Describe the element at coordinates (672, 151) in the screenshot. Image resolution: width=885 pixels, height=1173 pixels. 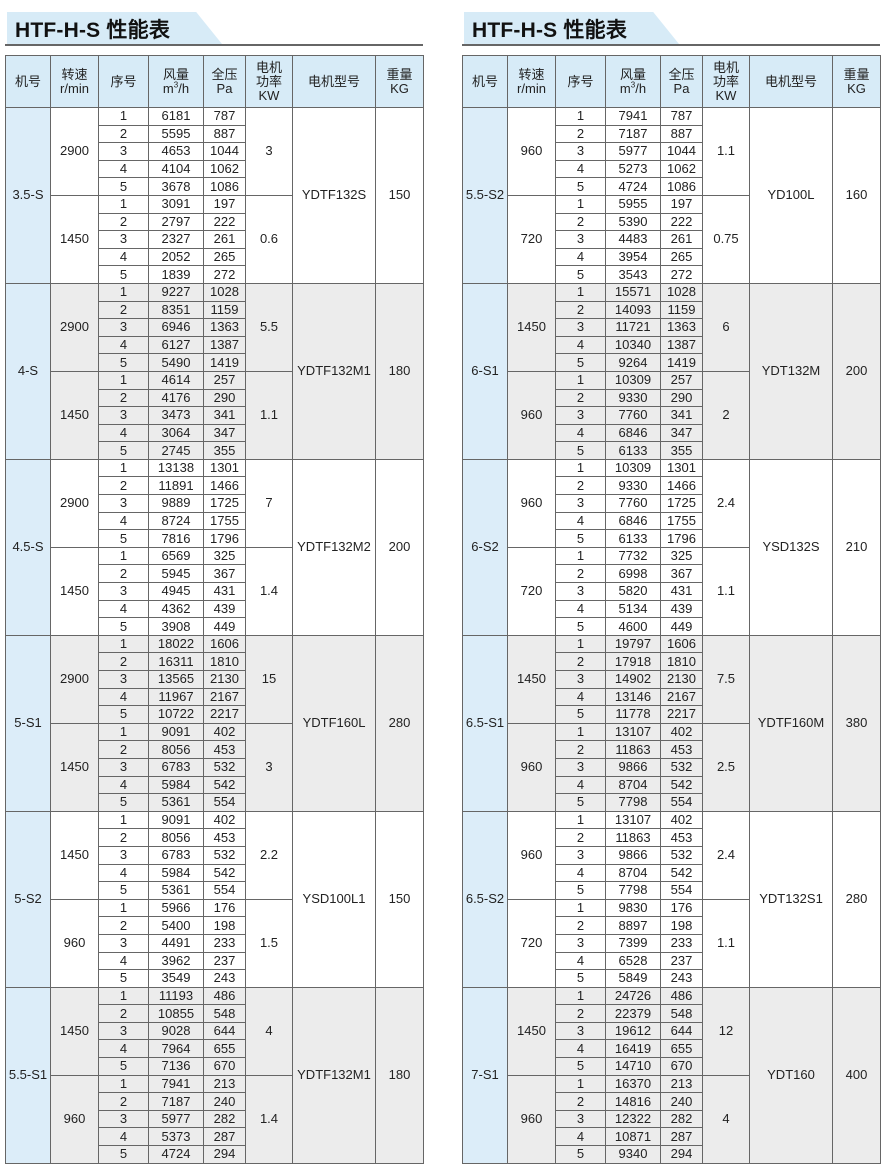
I see `table-row: 3 5977 1044` at that location.